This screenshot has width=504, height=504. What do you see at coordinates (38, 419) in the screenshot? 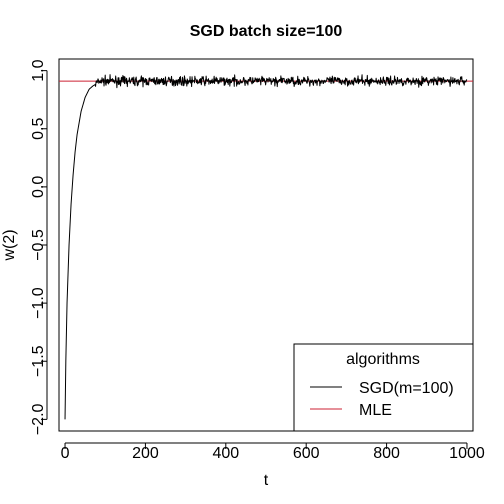
I see `y-tick-label: −2.0` at bounding box center [38, 419].